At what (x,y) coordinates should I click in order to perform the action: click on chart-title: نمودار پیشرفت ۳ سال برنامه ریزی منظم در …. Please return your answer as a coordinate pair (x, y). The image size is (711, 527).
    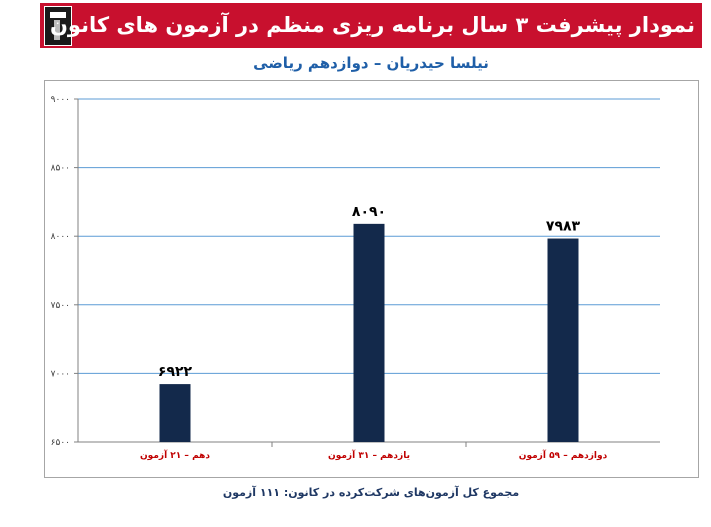
    Looking at the image, I should click on (372, 25).